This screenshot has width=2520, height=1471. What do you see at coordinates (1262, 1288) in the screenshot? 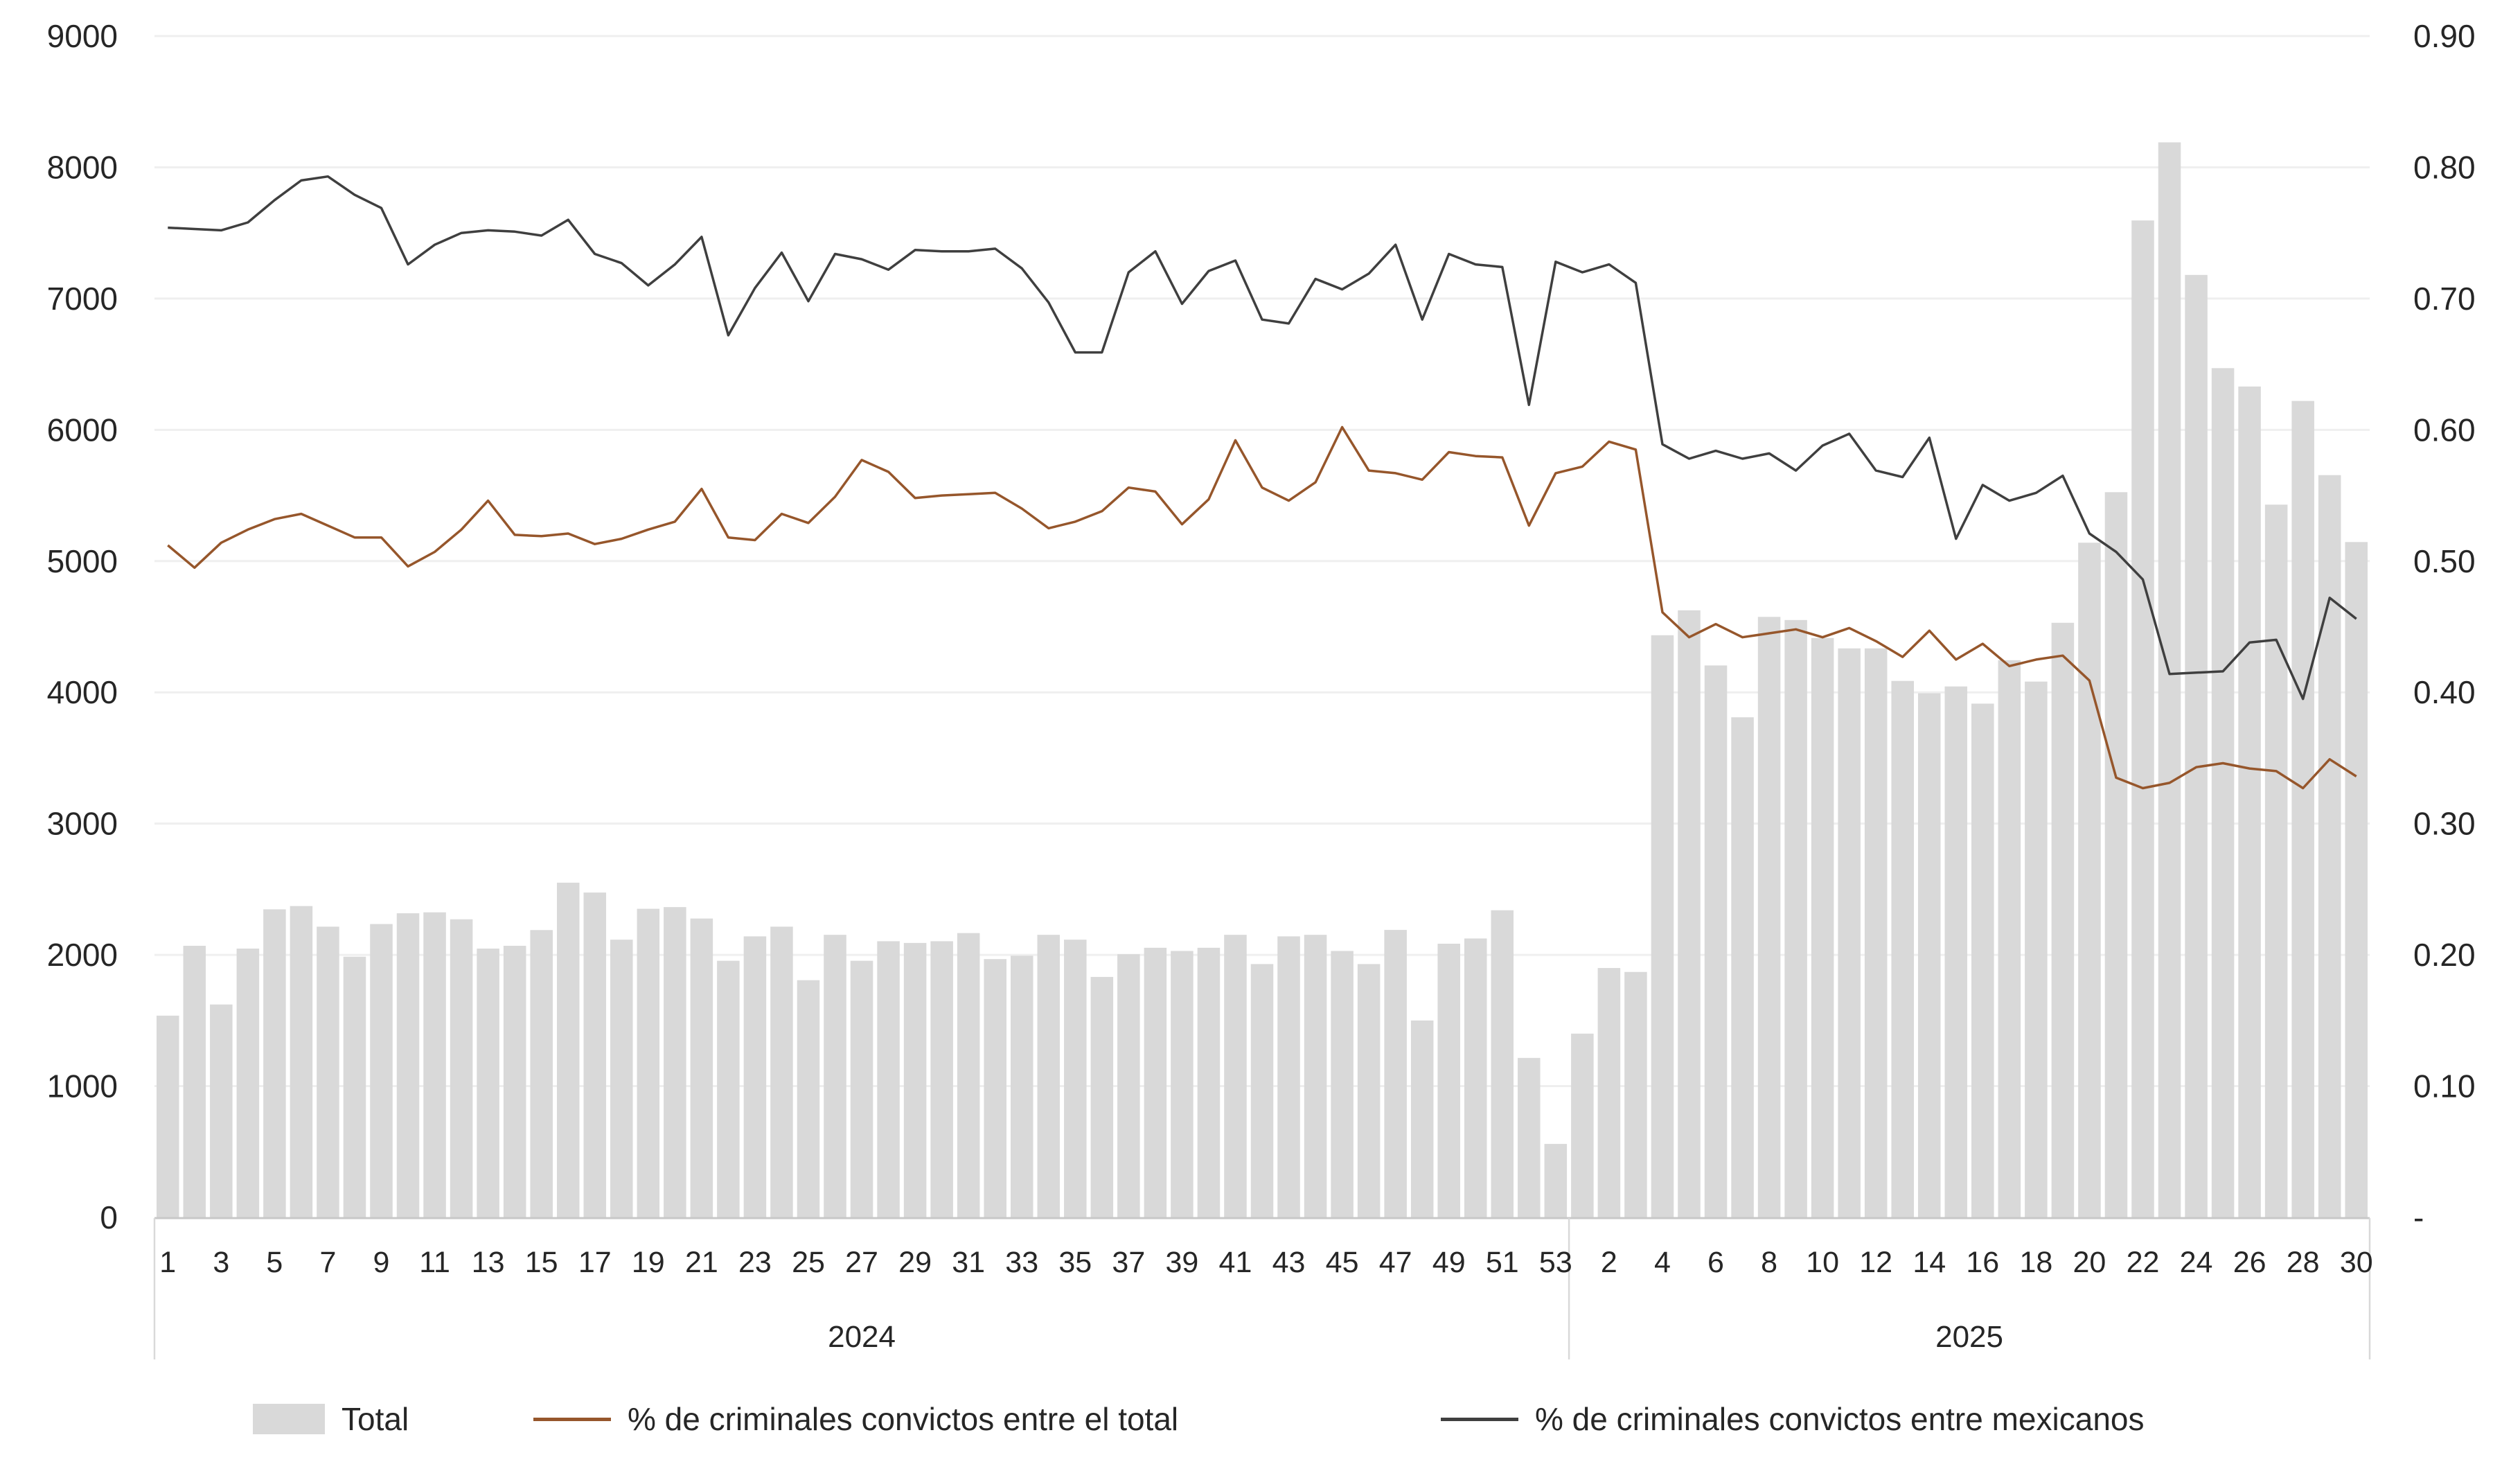
I see `axis-lines` at bounding box center [1262, 1288].